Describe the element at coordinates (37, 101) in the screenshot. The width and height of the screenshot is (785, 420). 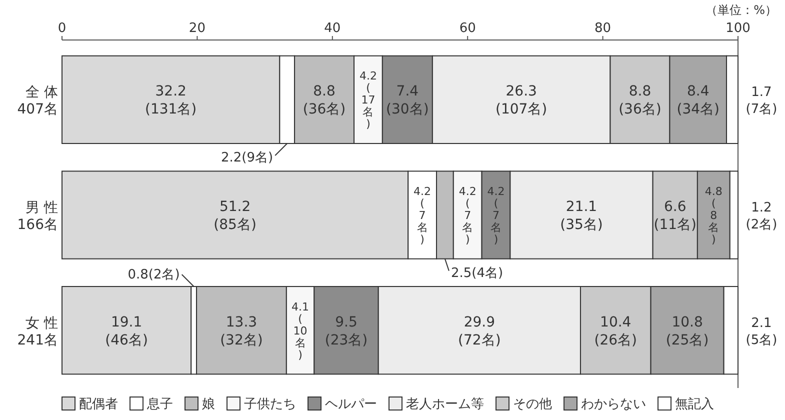
I see `y-tick-label: 全 体 407名` at that location.